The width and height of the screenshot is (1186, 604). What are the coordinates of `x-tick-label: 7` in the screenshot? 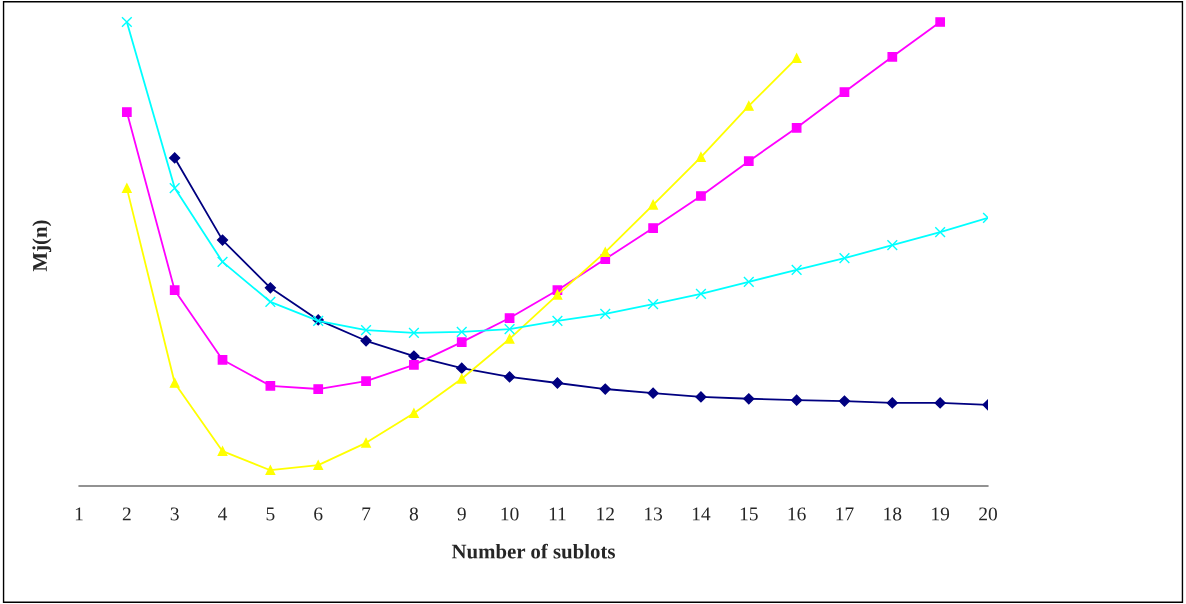 It's located at (366, 514).